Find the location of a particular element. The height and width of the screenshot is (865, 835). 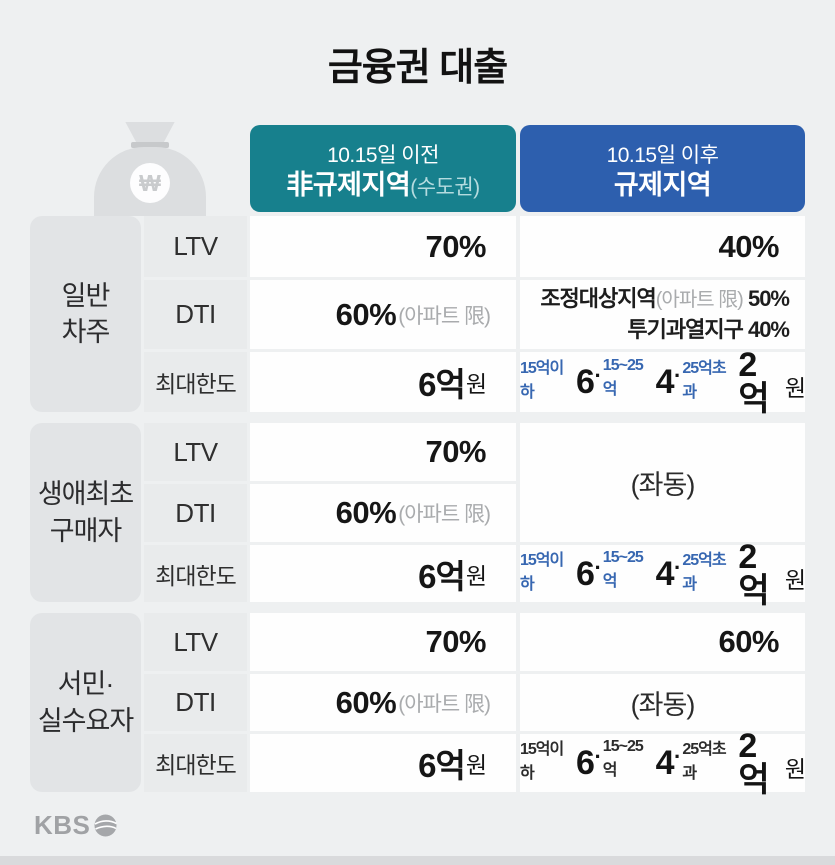

g1-dti-after-line1: 조정대상지역(아파트 限) 50% is located at coordinates (665, 299).